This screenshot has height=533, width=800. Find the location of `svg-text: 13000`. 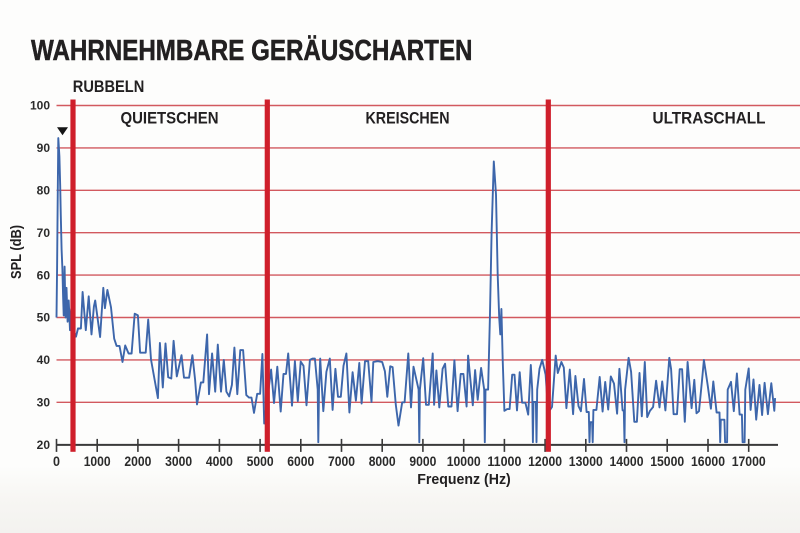

svg-text: 13000 is located at coordinates (586, 461).